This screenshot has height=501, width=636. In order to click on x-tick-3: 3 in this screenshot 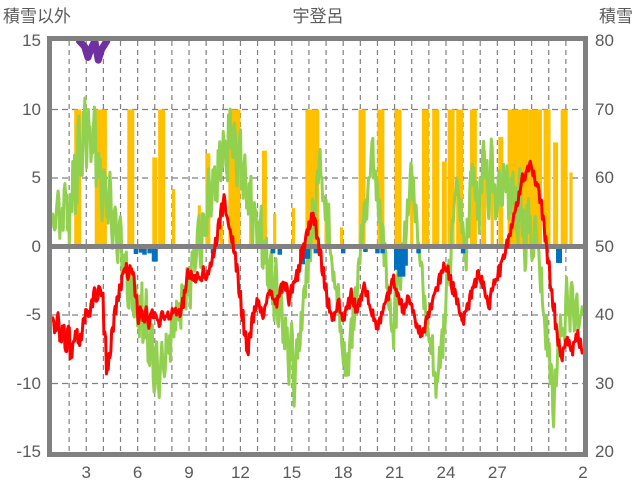, I will do `click(86, 472)`.